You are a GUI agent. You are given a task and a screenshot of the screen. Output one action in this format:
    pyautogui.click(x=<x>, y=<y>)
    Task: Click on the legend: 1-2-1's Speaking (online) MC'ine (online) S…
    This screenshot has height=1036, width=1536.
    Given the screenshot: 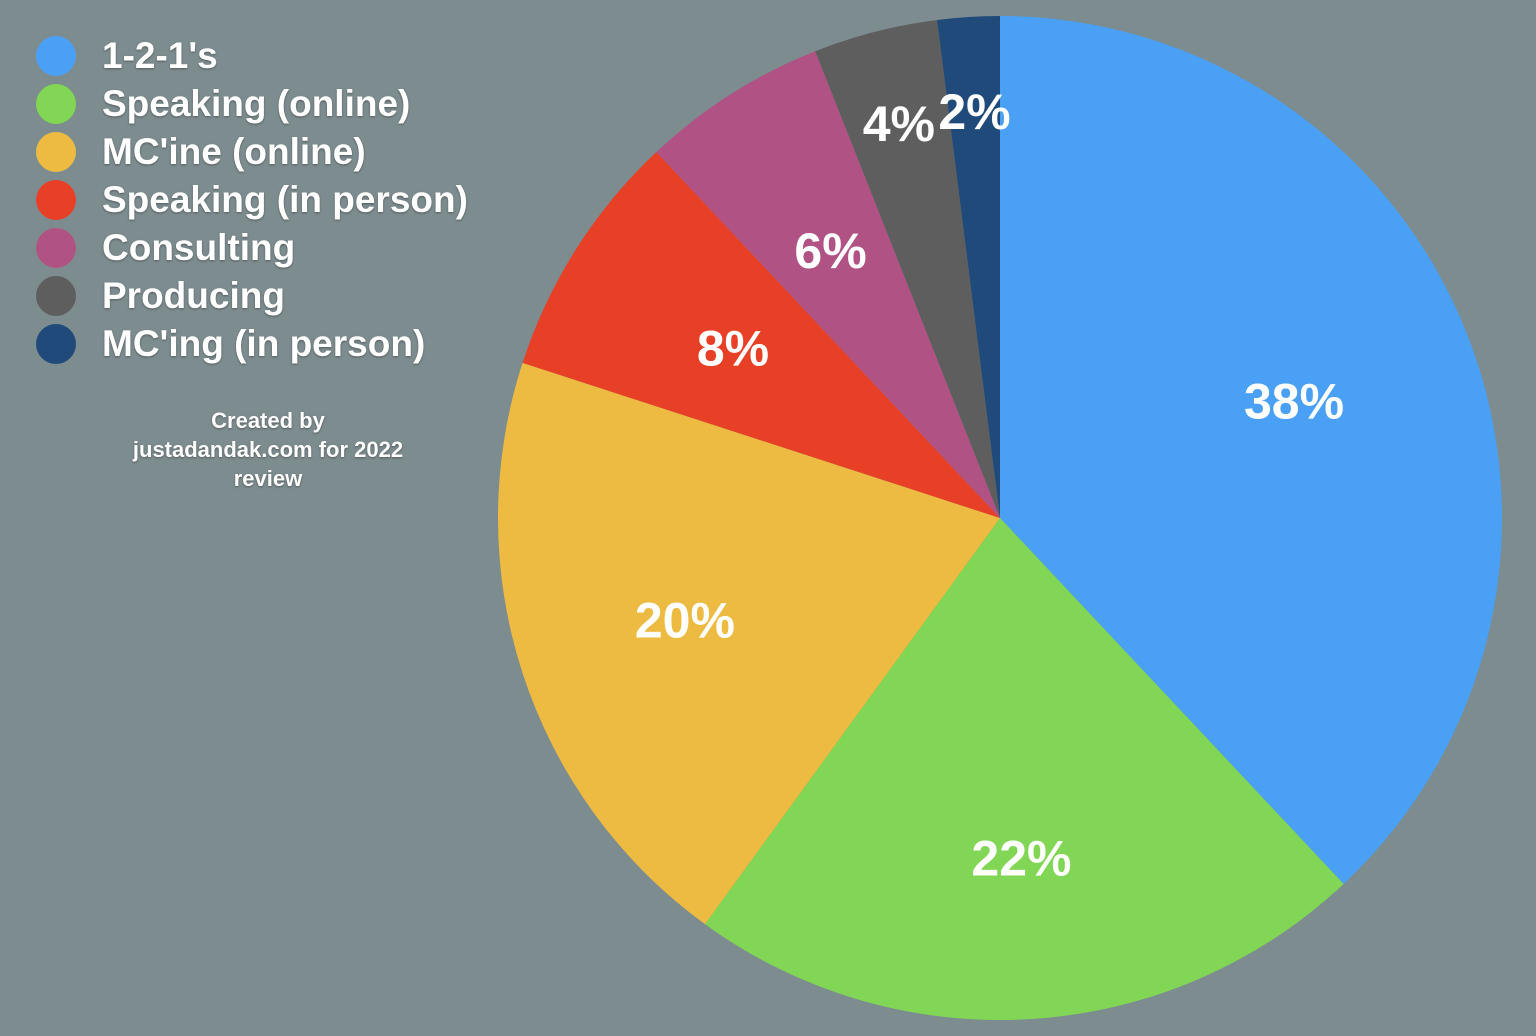 What is the action you would take?
    pyautogui.click(x=252, y=200)
    